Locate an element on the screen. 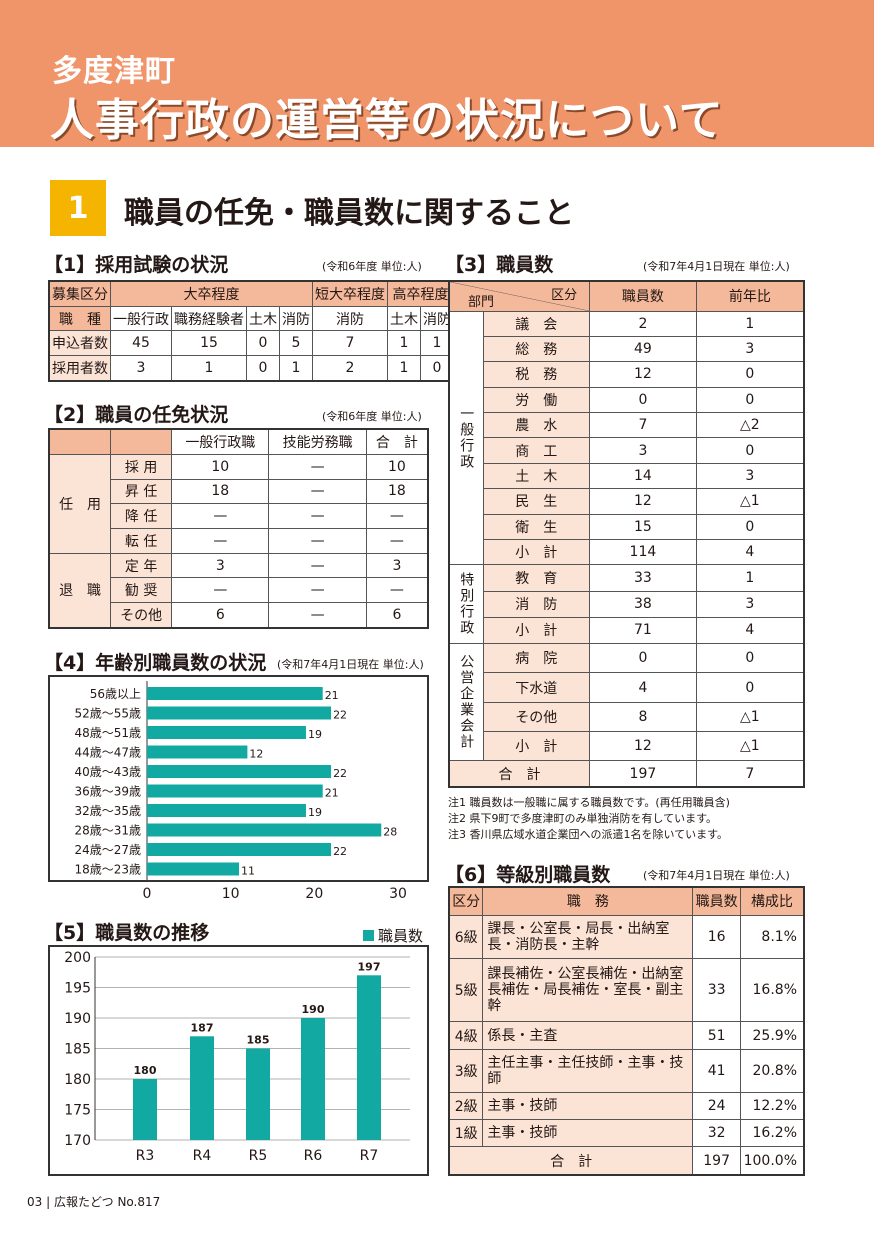 The width and height of the screenshot is (874, 1236). header-cell: 大卒程度 is located at coordinates (211, 293).